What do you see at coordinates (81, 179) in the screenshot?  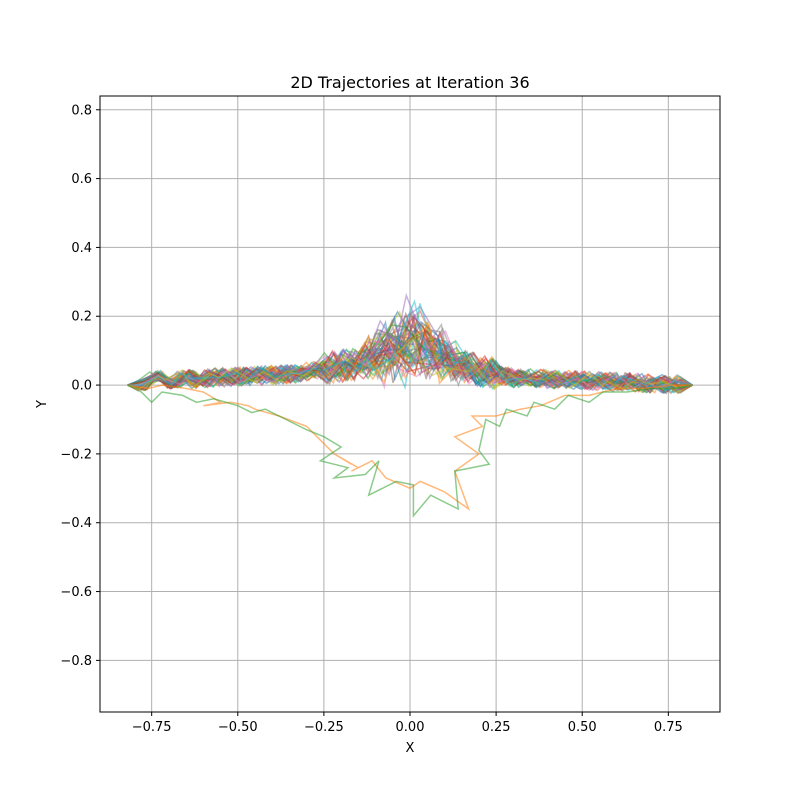 I see `y-tick-label: 0.6` at bounding box center [81, 179].